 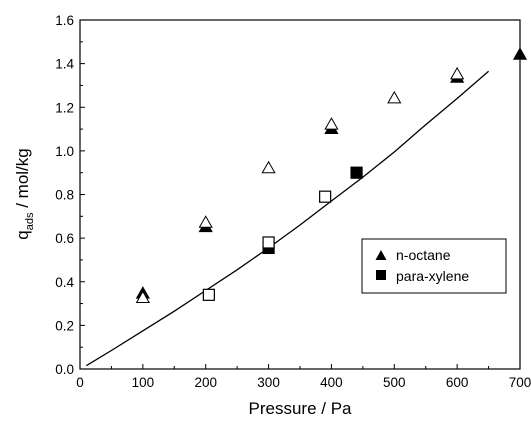 What do you see at coordinates (64, 238) in the screenshot?
I see `y-tick-label: 0.6` at bounding box center [64, 238].